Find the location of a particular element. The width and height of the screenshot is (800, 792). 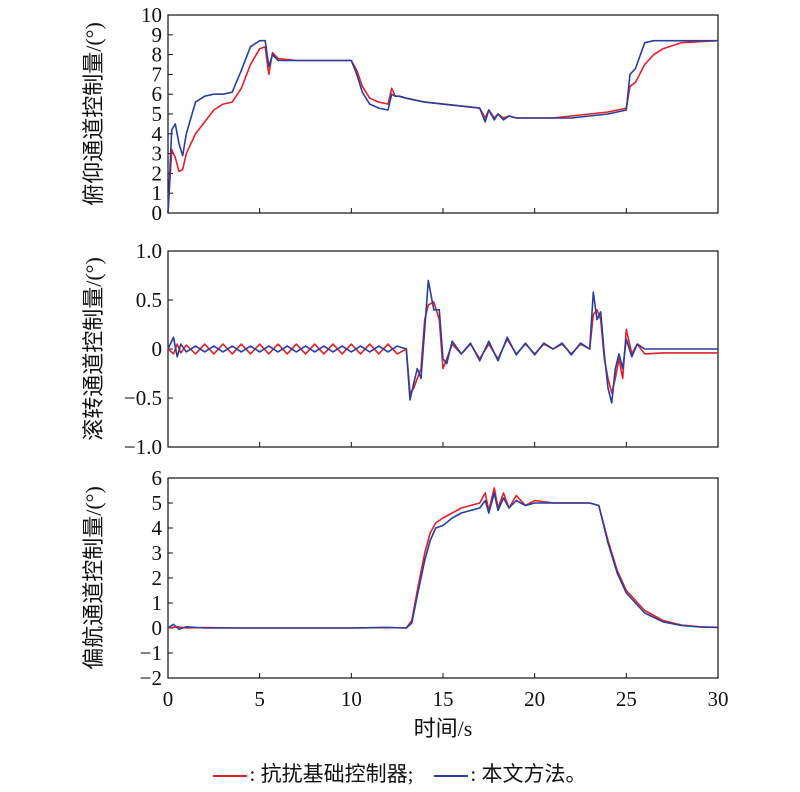

legend-label-proposed: : 本文方法。 is located at coordinates (528, 774).